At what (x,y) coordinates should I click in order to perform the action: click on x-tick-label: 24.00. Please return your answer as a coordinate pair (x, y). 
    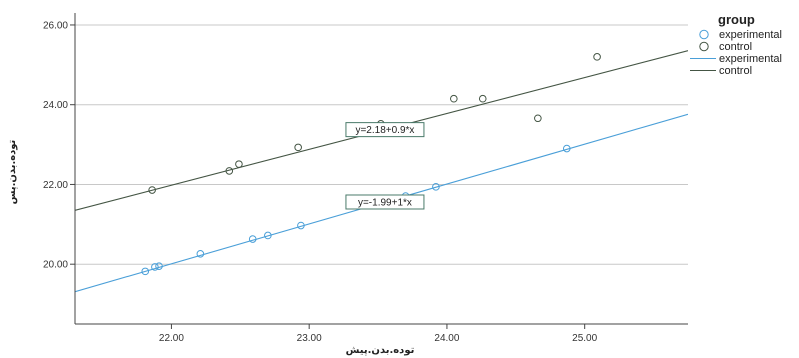
    Looking at the image, I should click on (446, 338).